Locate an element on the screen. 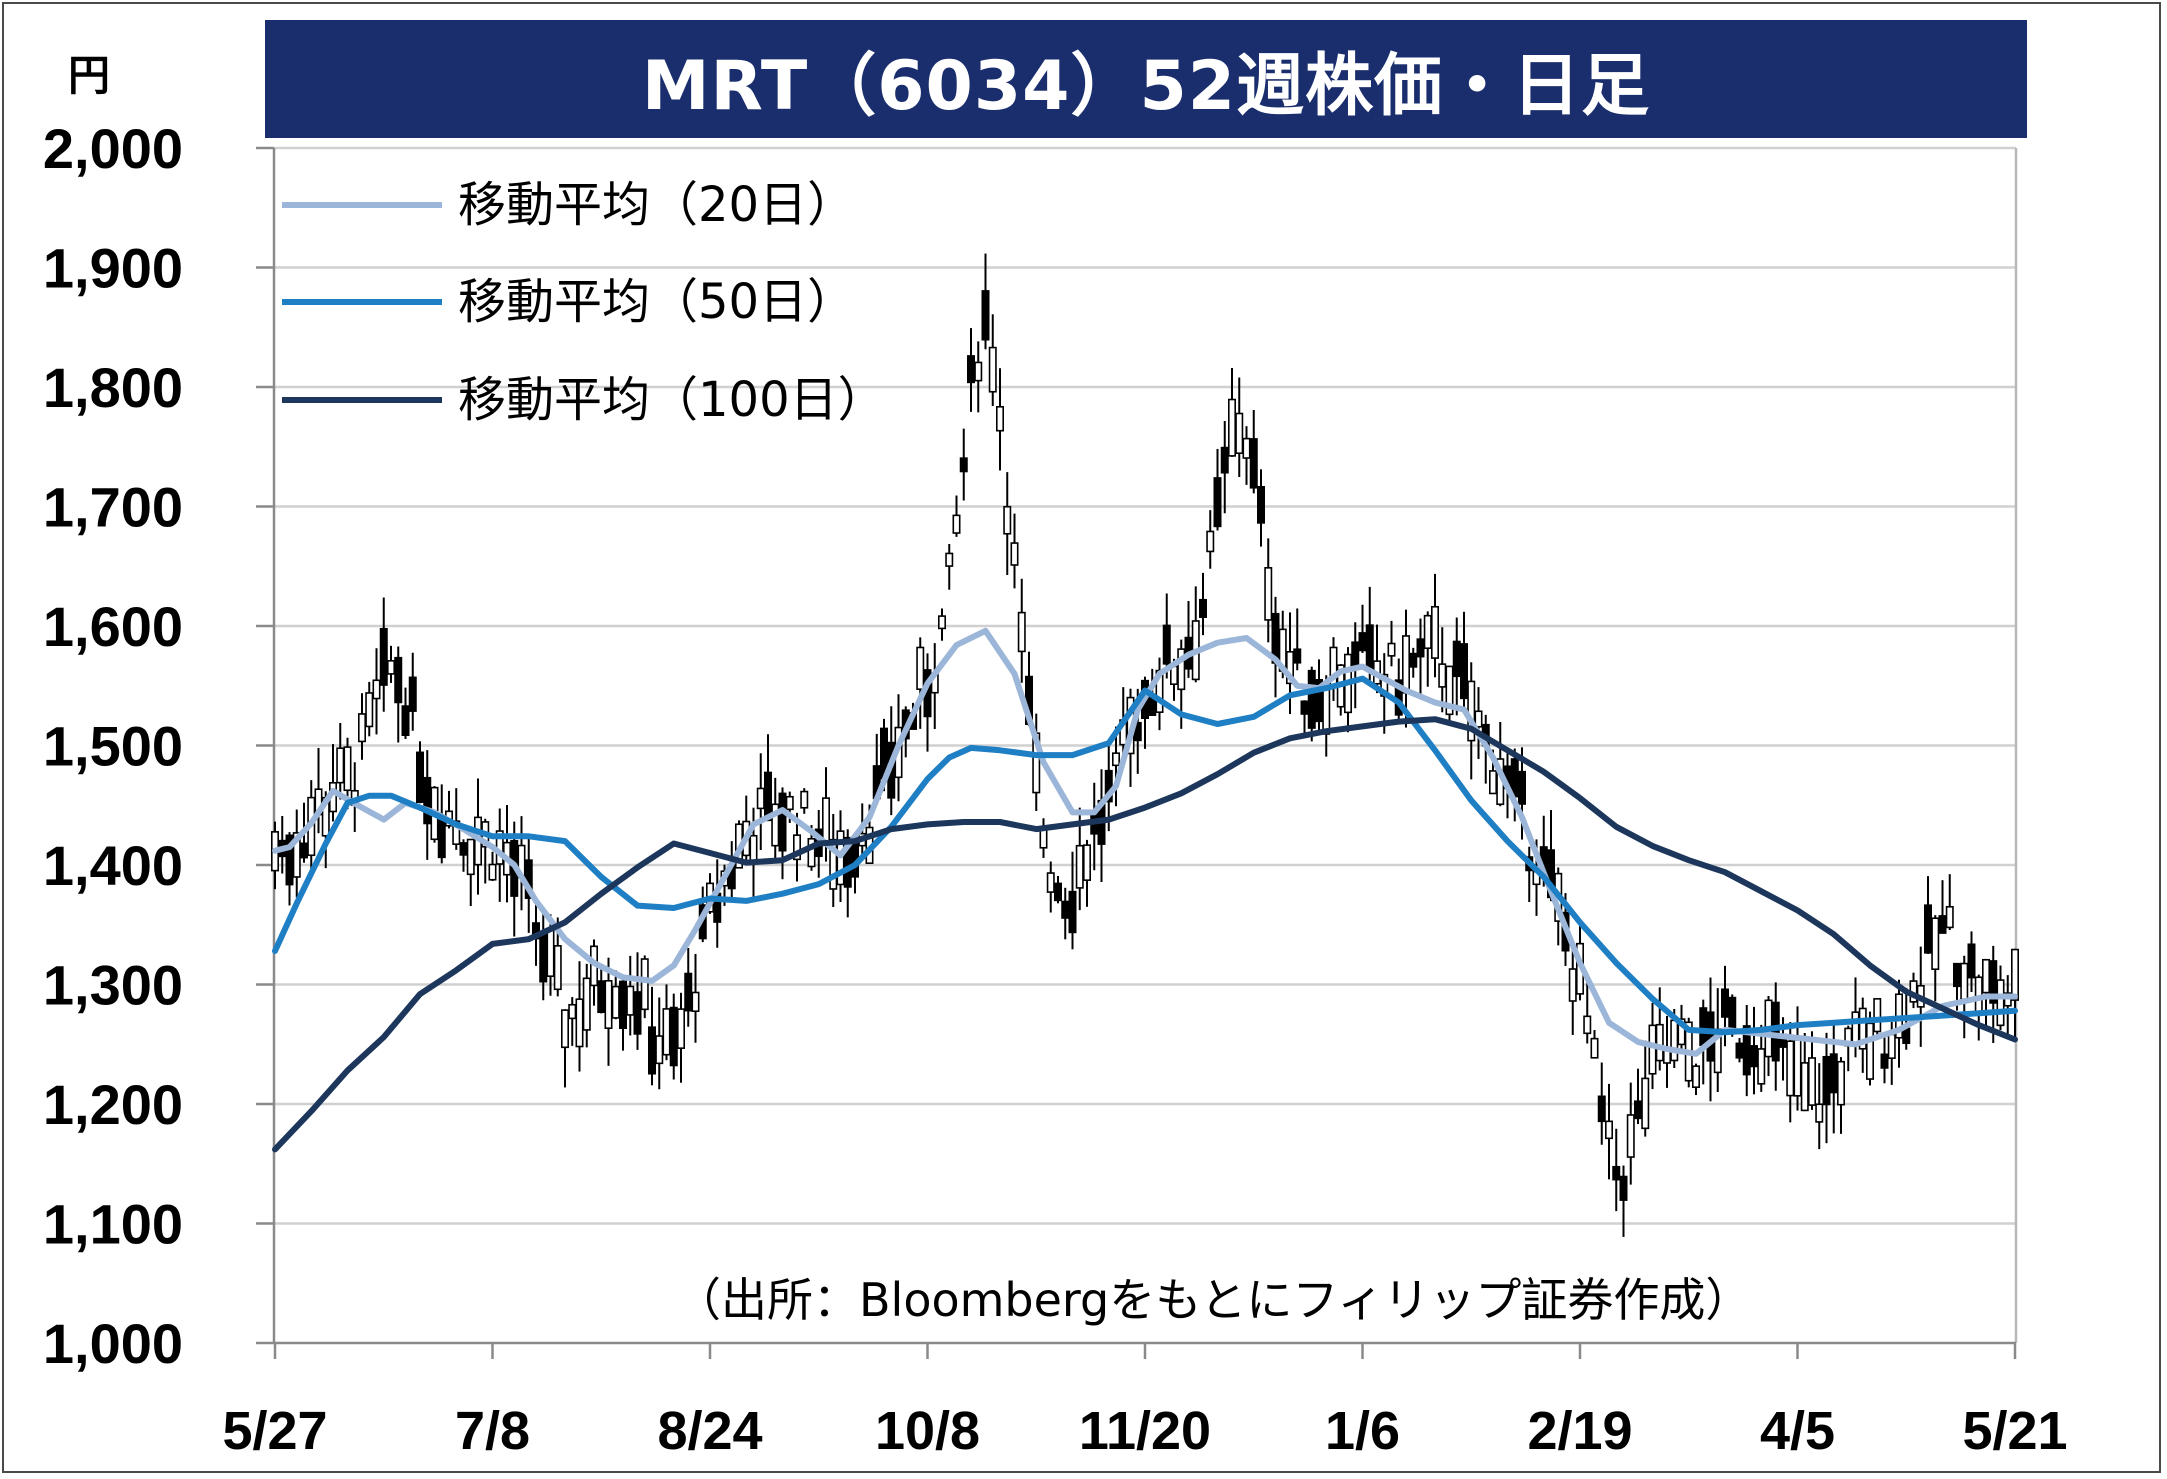 This screenshot has height=1479, width=2167. x-tick-label: 10/8 is located at coordinates (927, 1431).